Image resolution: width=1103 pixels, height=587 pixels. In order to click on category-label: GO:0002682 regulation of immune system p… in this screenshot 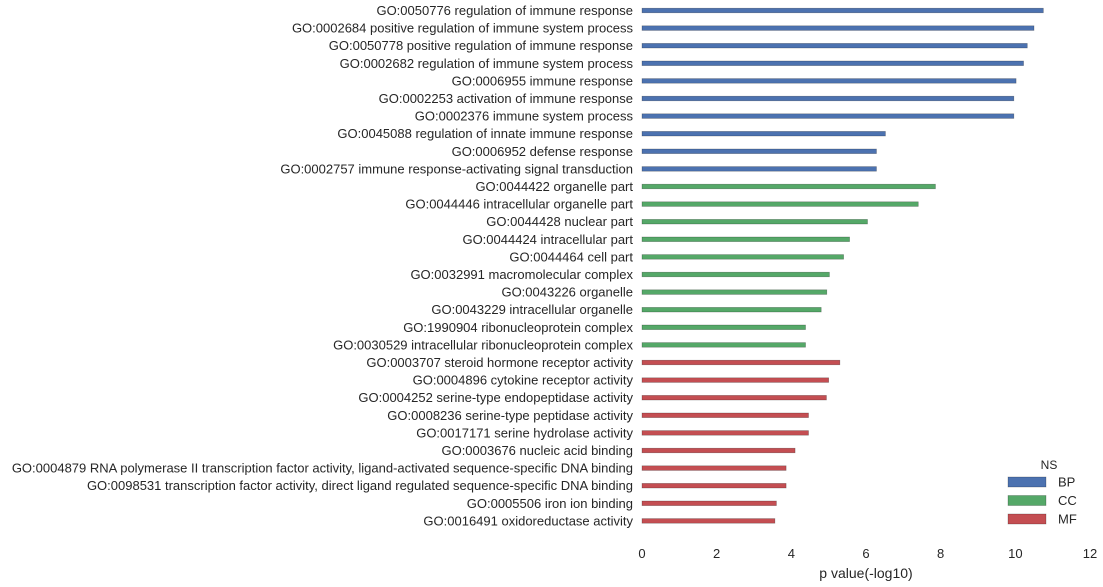, I will do `click(487, 63)`.